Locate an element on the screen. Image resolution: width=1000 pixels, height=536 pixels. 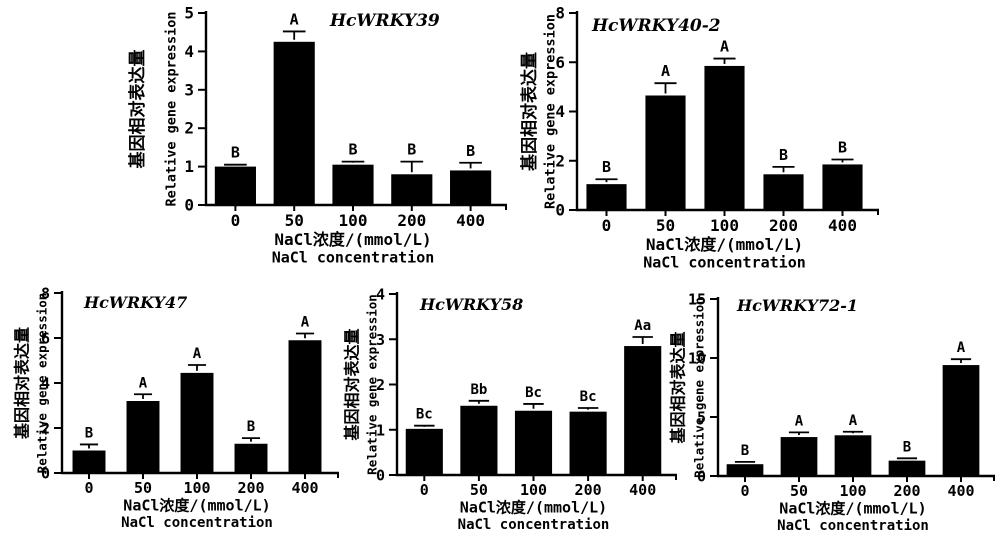
gene-title: HcWRKY47 is located at coordinates (135, 302).